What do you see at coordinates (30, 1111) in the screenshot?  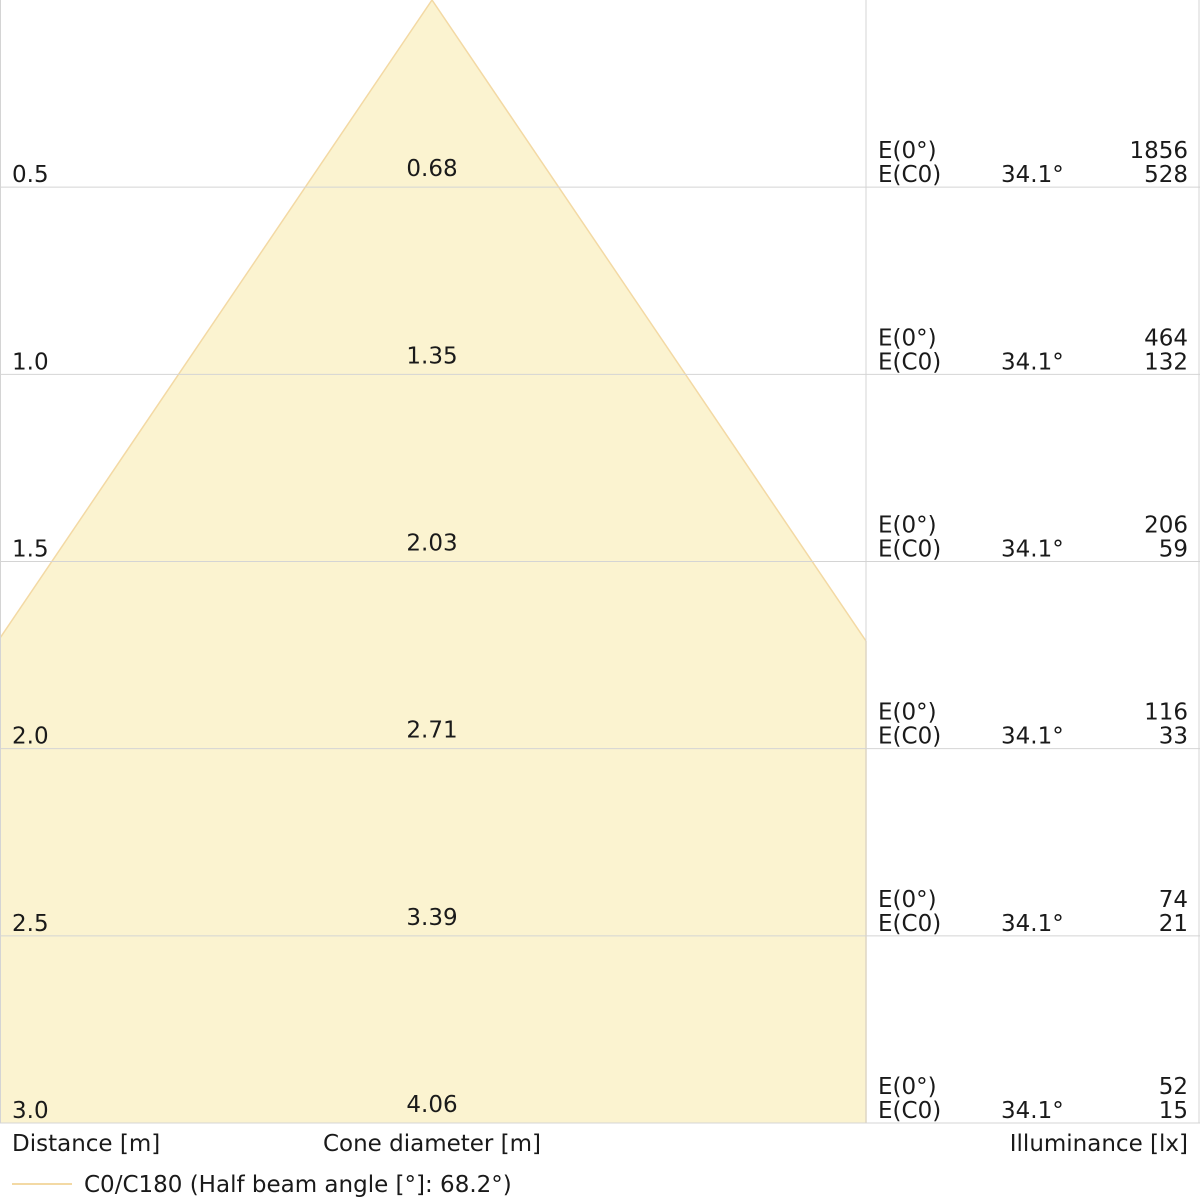 I see `distance-tick-label: 3.0` at bounding box center [30, 1111].